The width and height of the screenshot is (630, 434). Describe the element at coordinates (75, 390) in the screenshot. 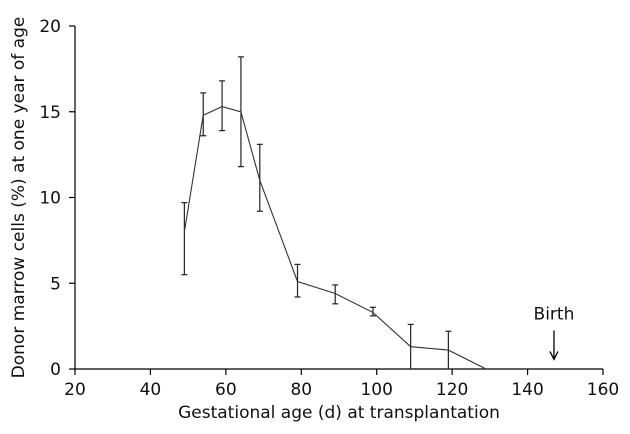

I see `x-tick-label: 20` at that location.